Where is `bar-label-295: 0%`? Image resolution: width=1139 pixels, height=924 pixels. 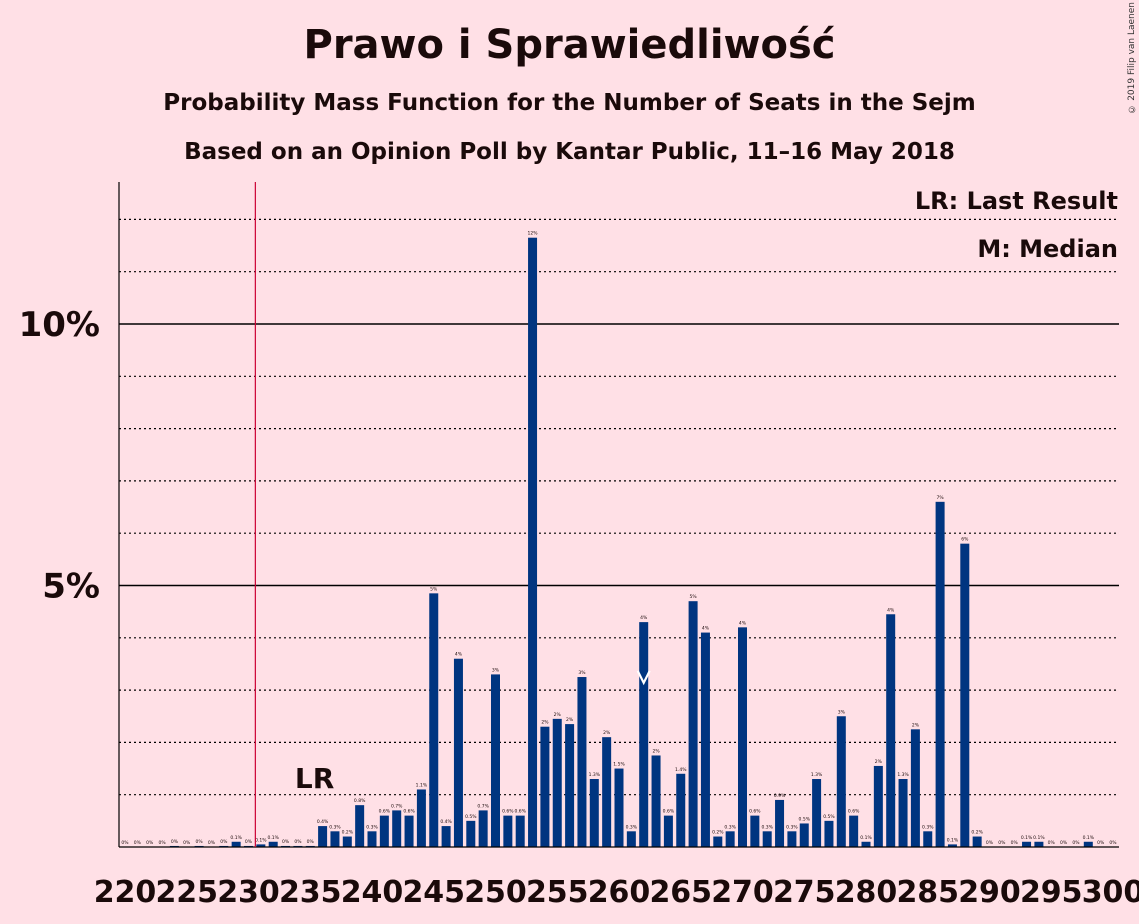
bar-label-295: 0% is located at coordinates (1052, 843).